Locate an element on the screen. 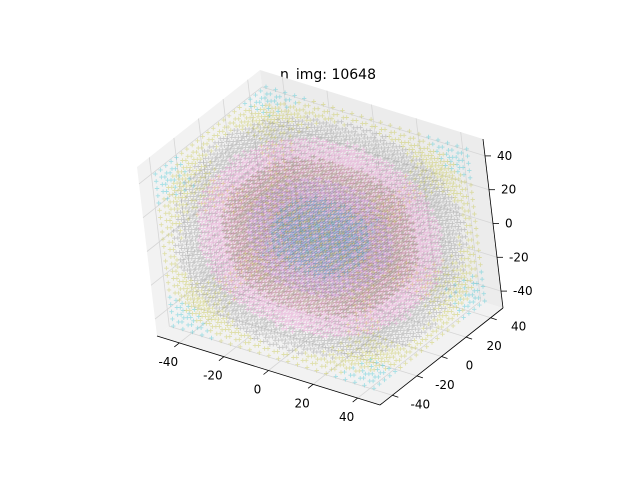  y-tick-label: 40 is located at coordinates (518, 327).